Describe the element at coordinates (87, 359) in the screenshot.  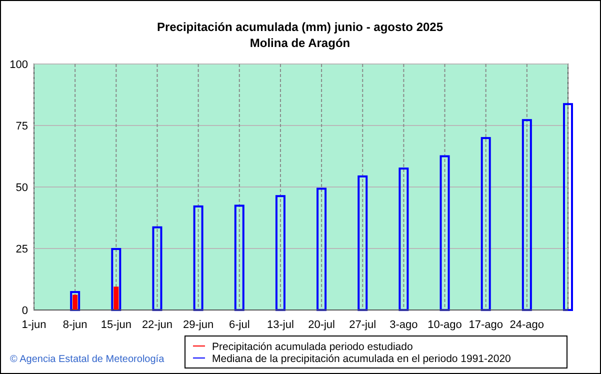
I see `text: © Agencia Estatal de Meteorología` at that location.